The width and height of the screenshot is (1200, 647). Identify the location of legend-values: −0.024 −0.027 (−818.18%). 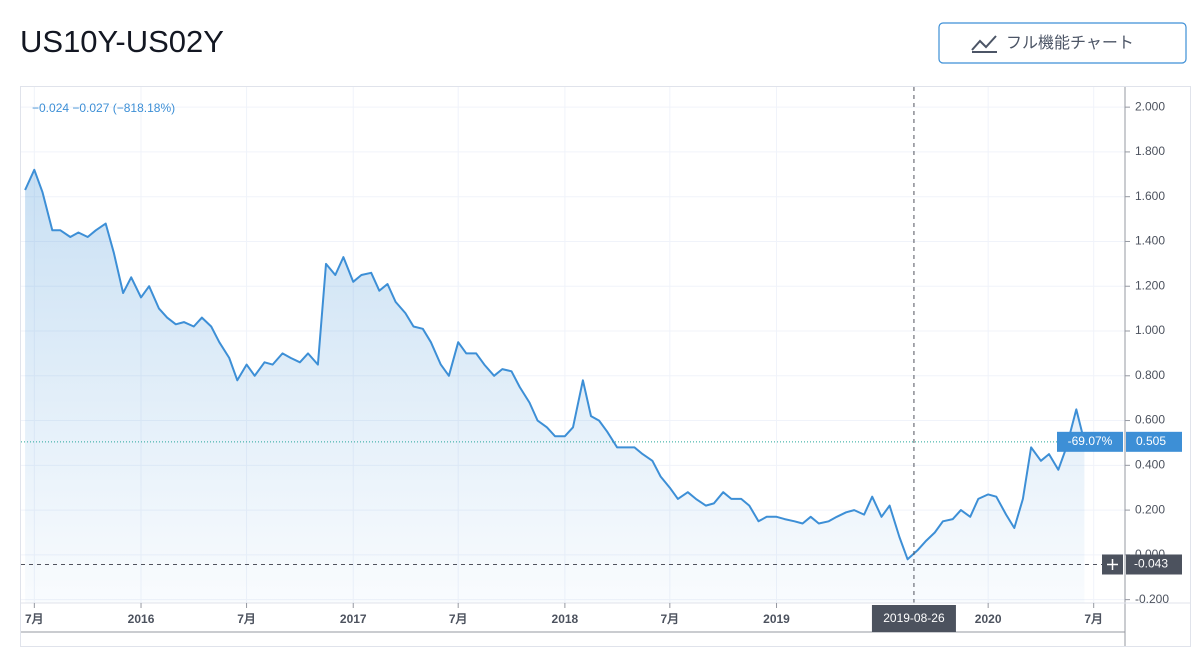
(103, 108).